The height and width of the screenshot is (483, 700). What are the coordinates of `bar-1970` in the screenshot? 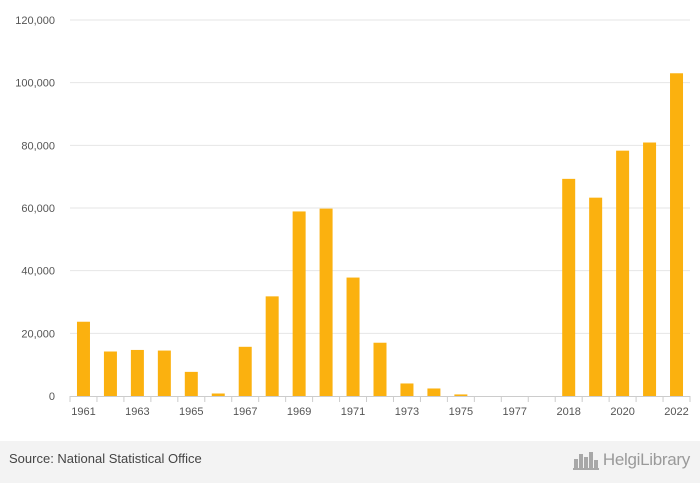 It's located at (326, 302).